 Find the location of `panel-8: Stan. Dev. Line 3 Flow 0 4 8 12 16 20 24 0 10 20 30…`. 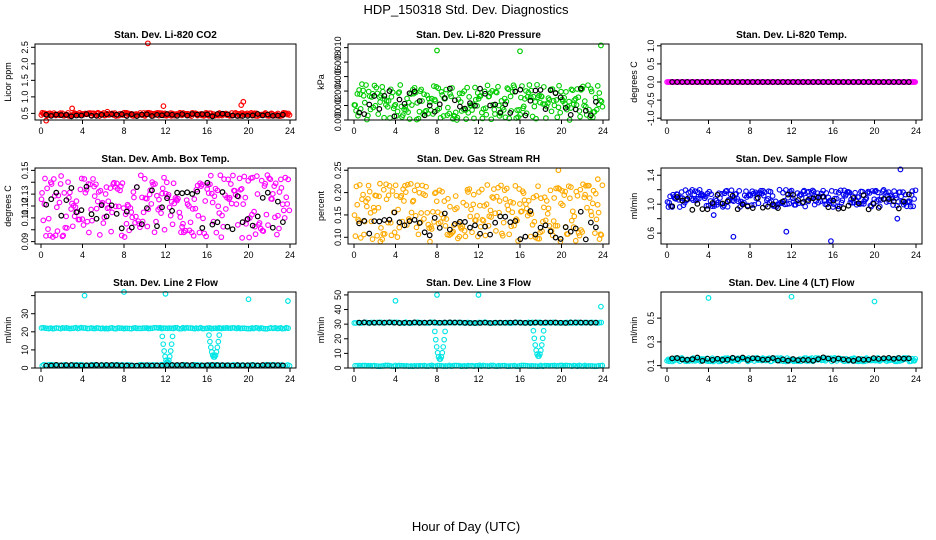

panel-8: Stan. Dev. Line 3 Flow 0 4 8 12 16 20 24 0 10 20 30… is located at coordinates (463, 331).